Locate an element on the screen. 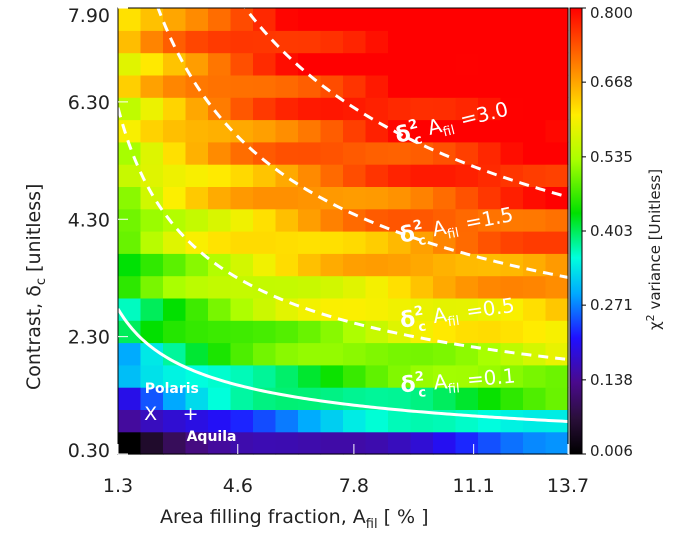 The height and width of the screenshot is (534, 684). colorbar-tick-label: 0.800 is located at coordinates (611, 13).